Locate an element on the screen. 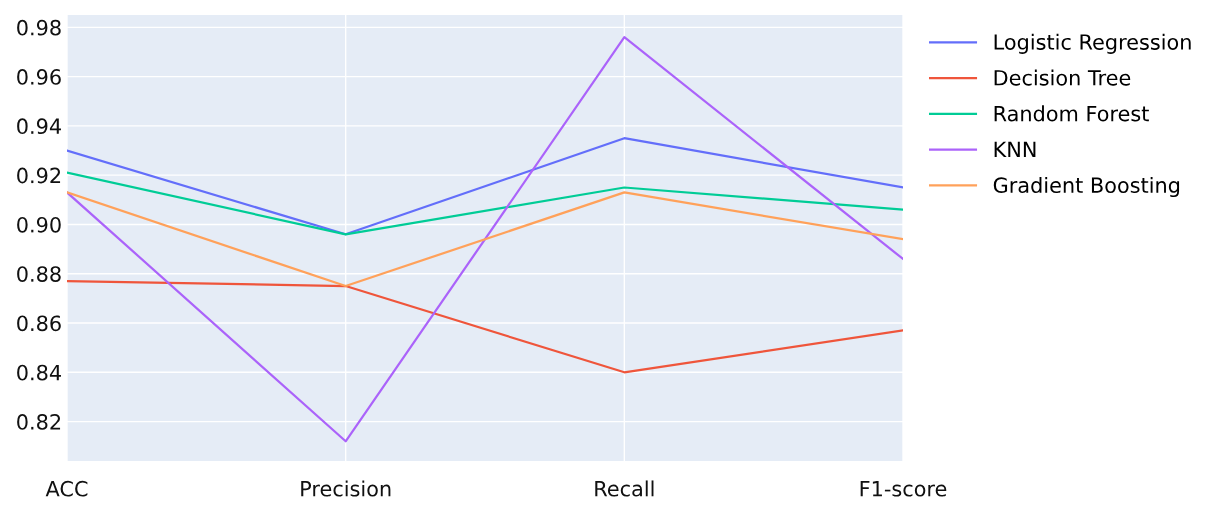 The height and width of the screenshot is (505, 1206). x-tick-label: F1-score is located at coordinates (903, 489).